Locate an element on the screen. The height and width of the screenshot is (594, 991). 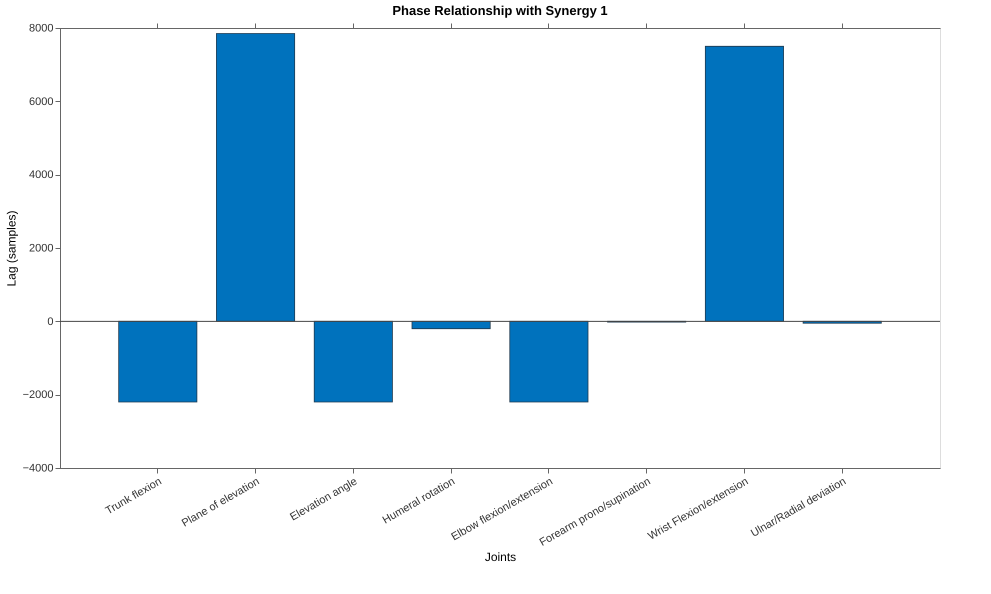
y-tick-label: 8000 is located at coordinates (41, 28).